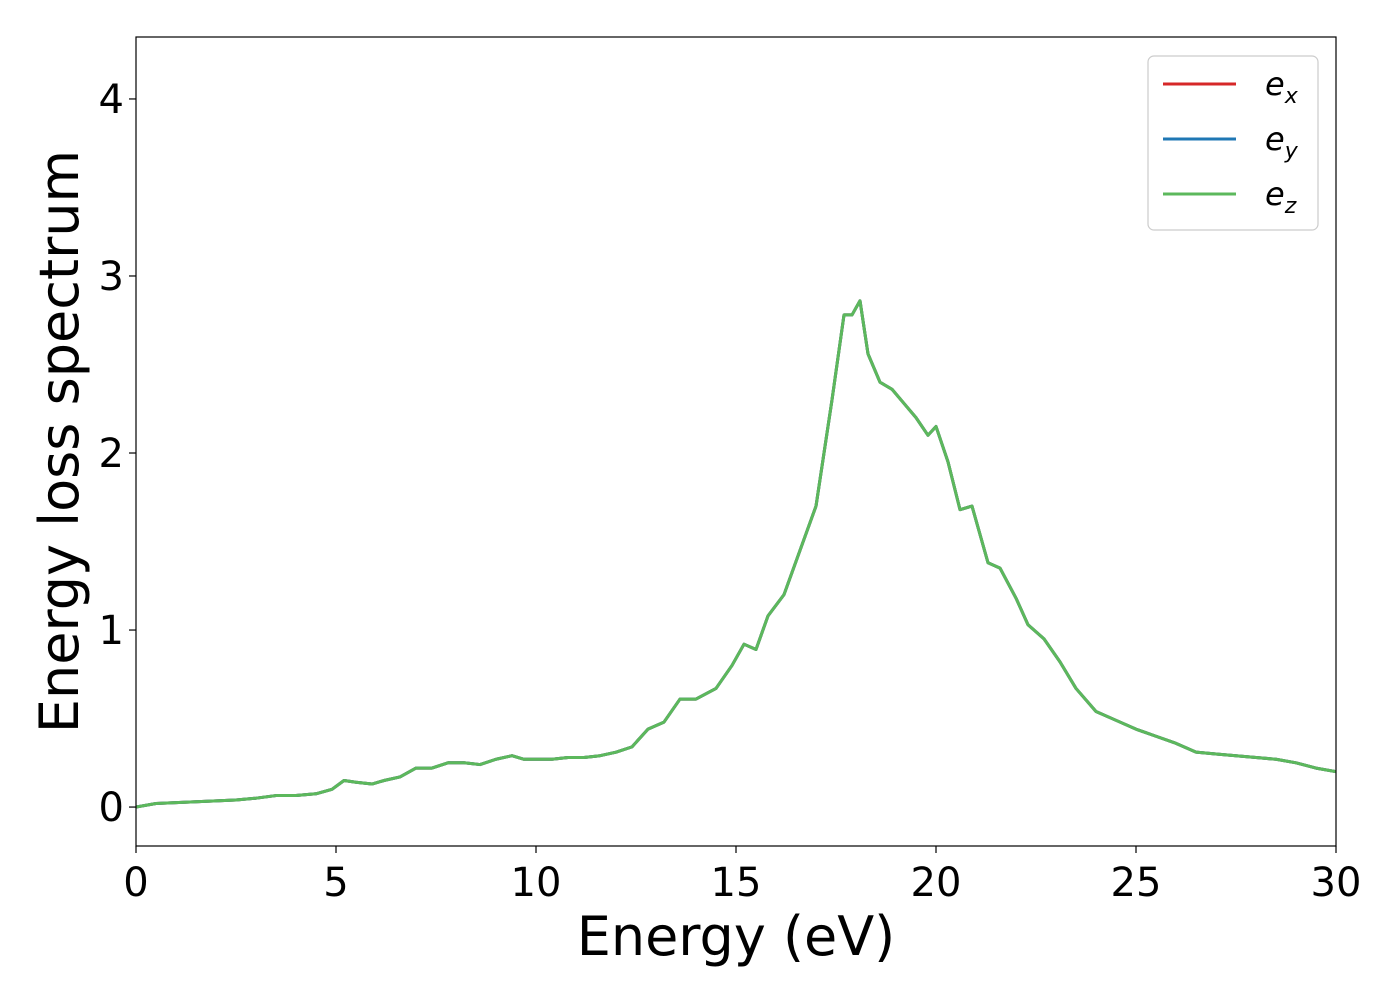 Image resolution: width=1400 pixels, height=1000 pixels. What do you see at coordinates (1230, 197) in the screenshot?
I see `legend-item: ez` at bounding box center [1230, 197].